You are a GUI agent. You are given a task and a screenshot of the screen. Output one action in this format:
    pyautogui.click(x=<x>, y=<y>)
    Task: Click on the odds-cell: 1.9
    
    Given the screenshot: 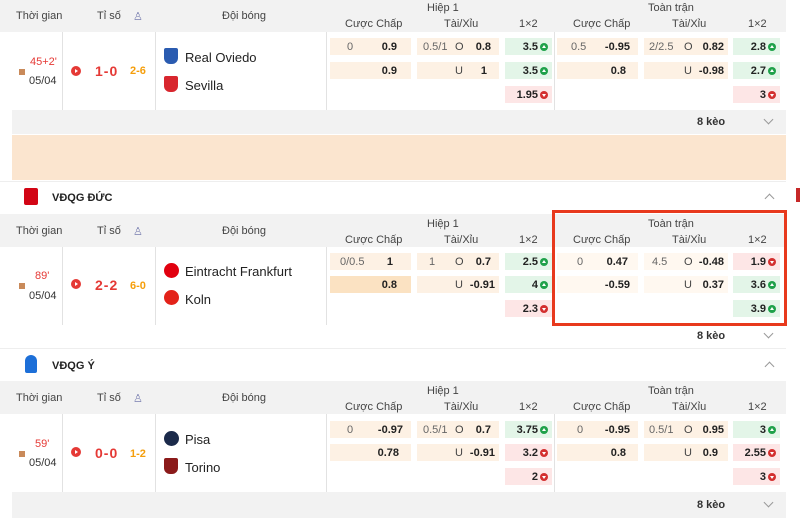 What is the action you would take?
    pyautogui.click(x=756, y=261)
    